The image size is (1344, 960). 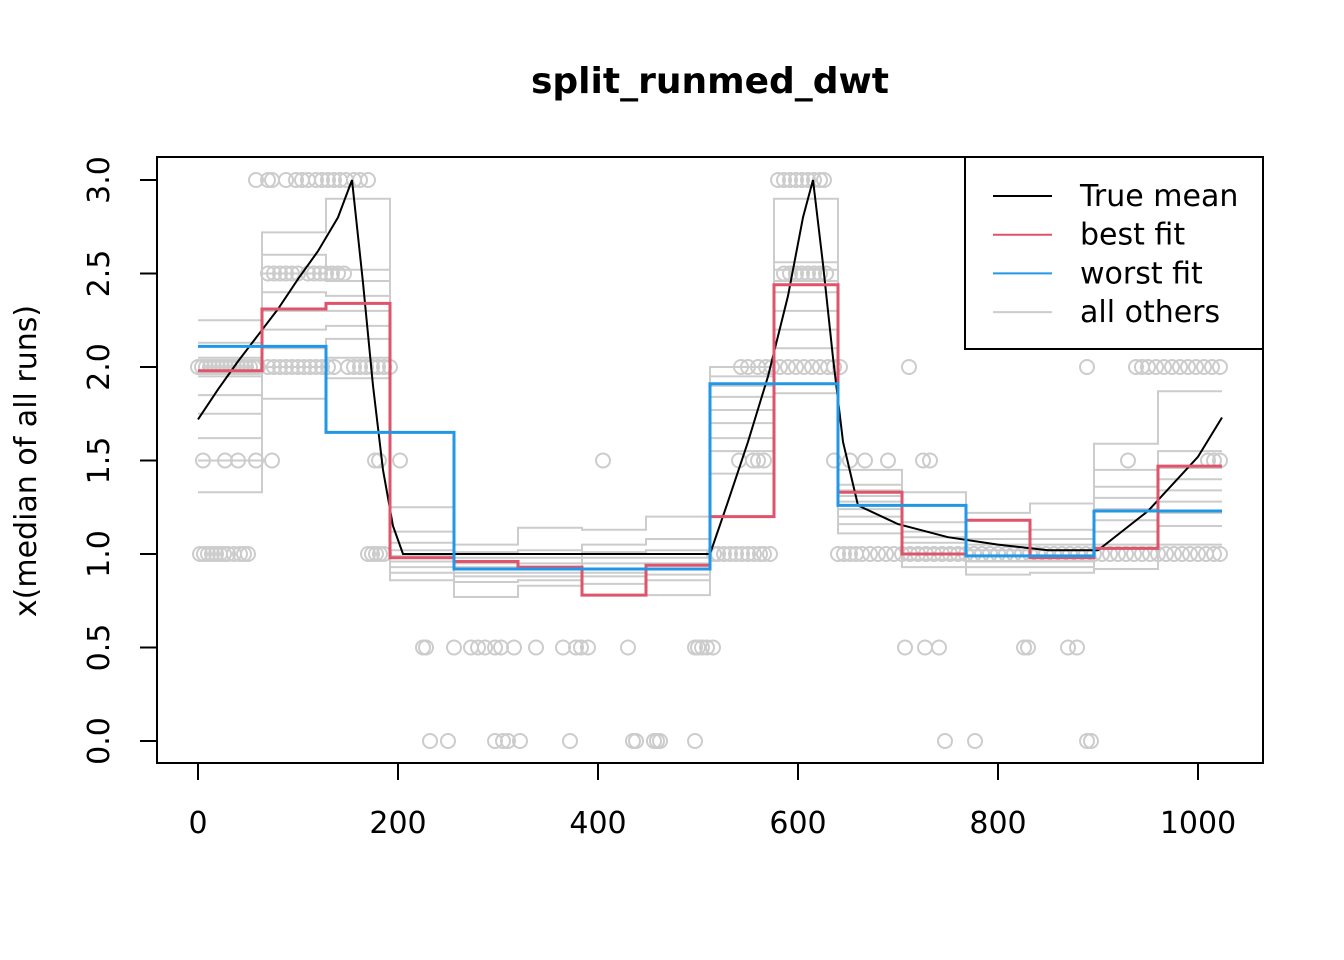 I want to click on x-tick-label: 0, so click(x=197, y=823).